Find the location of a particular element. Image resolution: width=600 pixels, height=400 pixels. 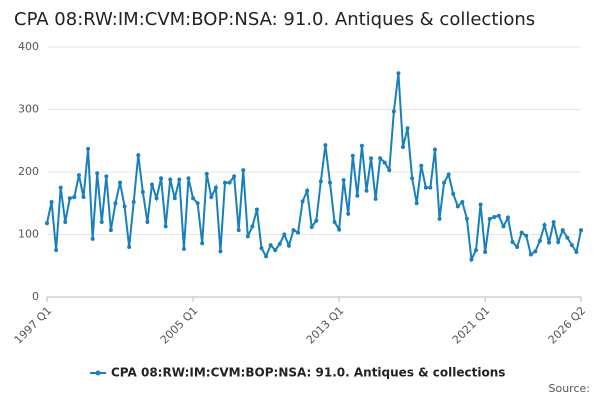

x-tick-label: 2005 Q1 is located at coordinates (179, 325).